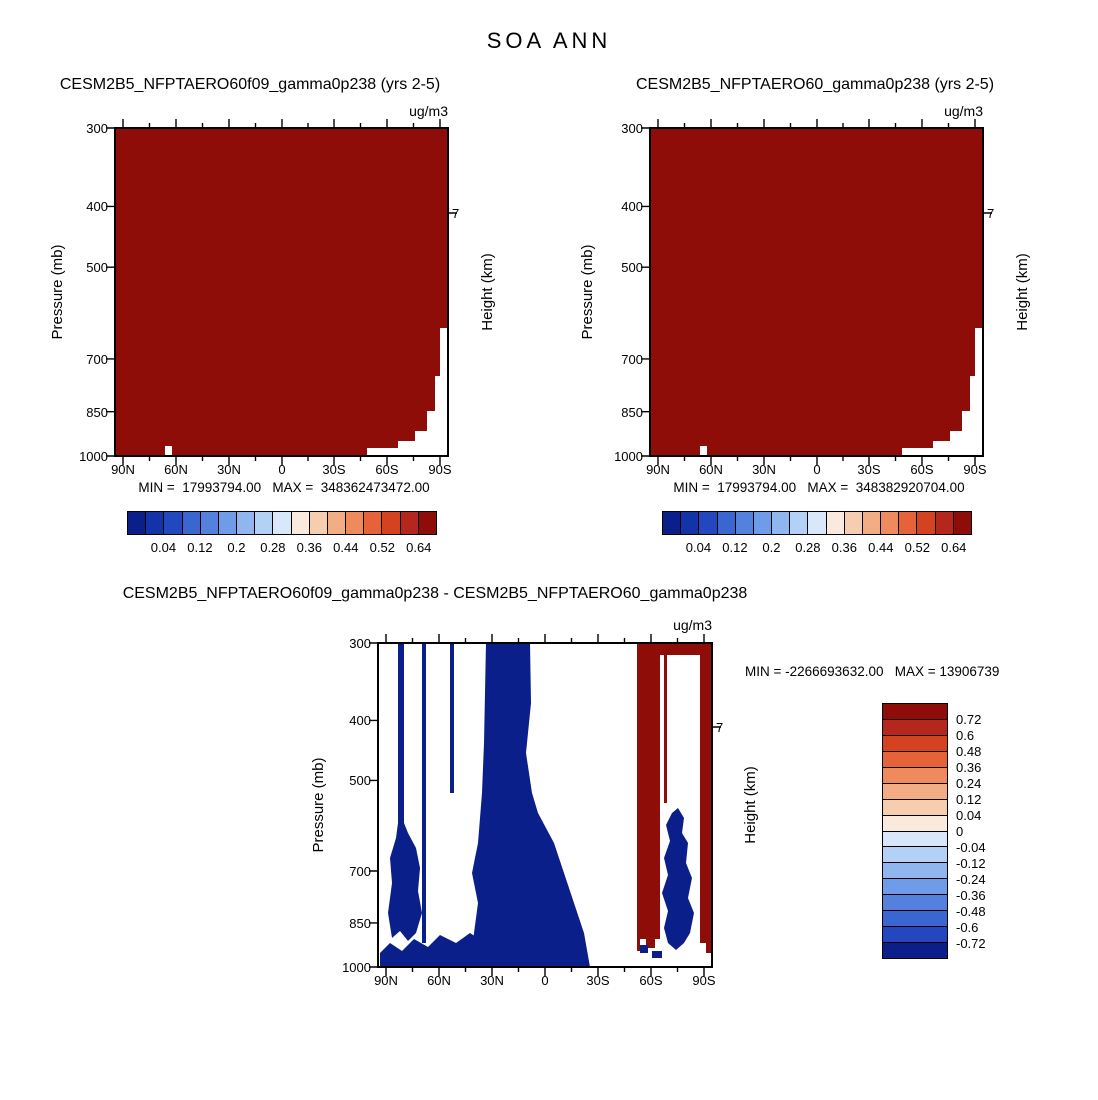 Image resolution: width=1098 pixels, height=1100 pixels. What do you see at coordinates (632, 206) in the screenshot?
I see `y-tick-label: 400` at bounding box center [632, 206].